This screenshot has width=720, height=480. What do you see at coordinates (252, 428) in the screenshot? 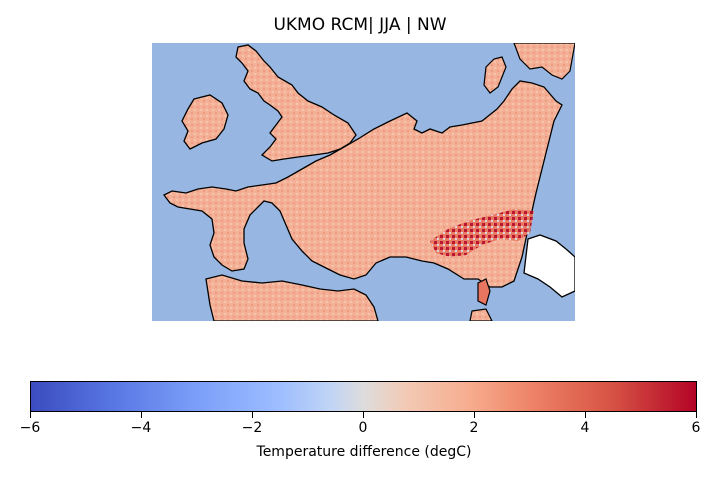
I see `colorbar-tick-label: −2` at bounding box center [252, 428].